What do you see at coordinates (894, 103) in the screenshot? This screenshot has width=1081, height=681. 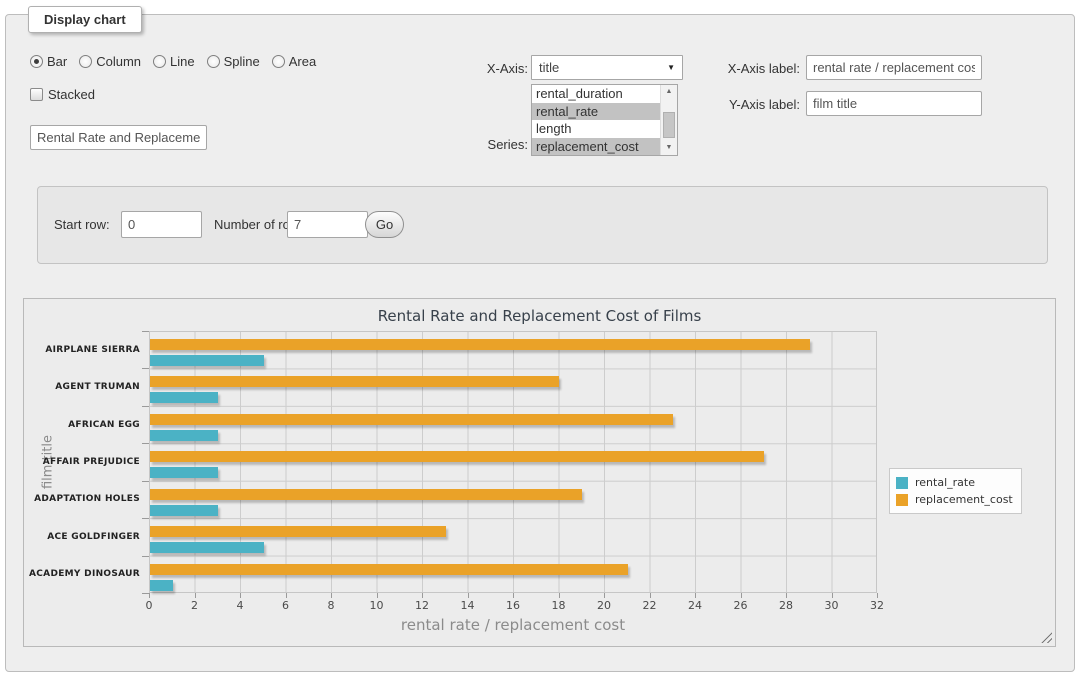 I see `y-axis-label-input` at bounding box center [894, 103].